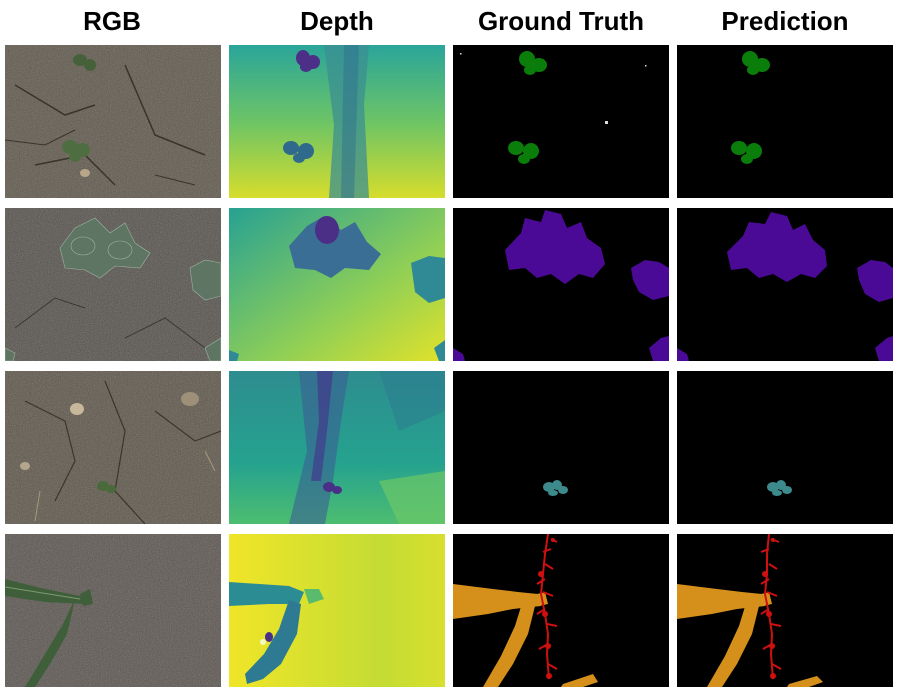 The height and width of the screenshot is (693, 899). I want to click on row1-prediction-mask, so click(785, 121).